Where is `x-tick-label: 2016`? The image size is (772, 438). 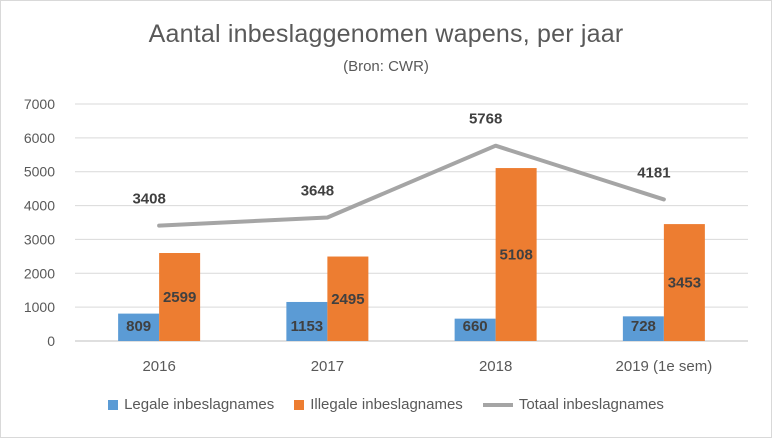 x-tick-label: 2016 is located at coordinates (158, 366).